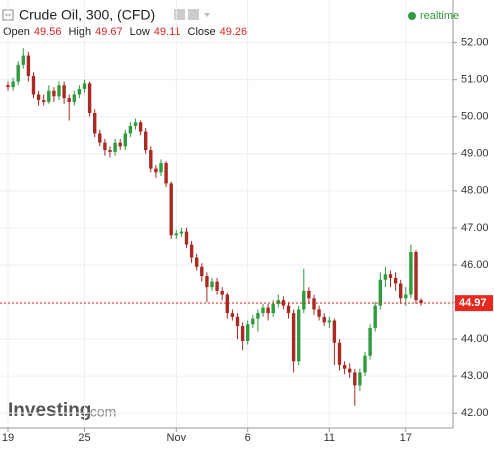 This screenshot has width=494, height=450. Describe the element at coordinates (8, 438) in the screenshot. I see `x-tick-label: 19` at that location.